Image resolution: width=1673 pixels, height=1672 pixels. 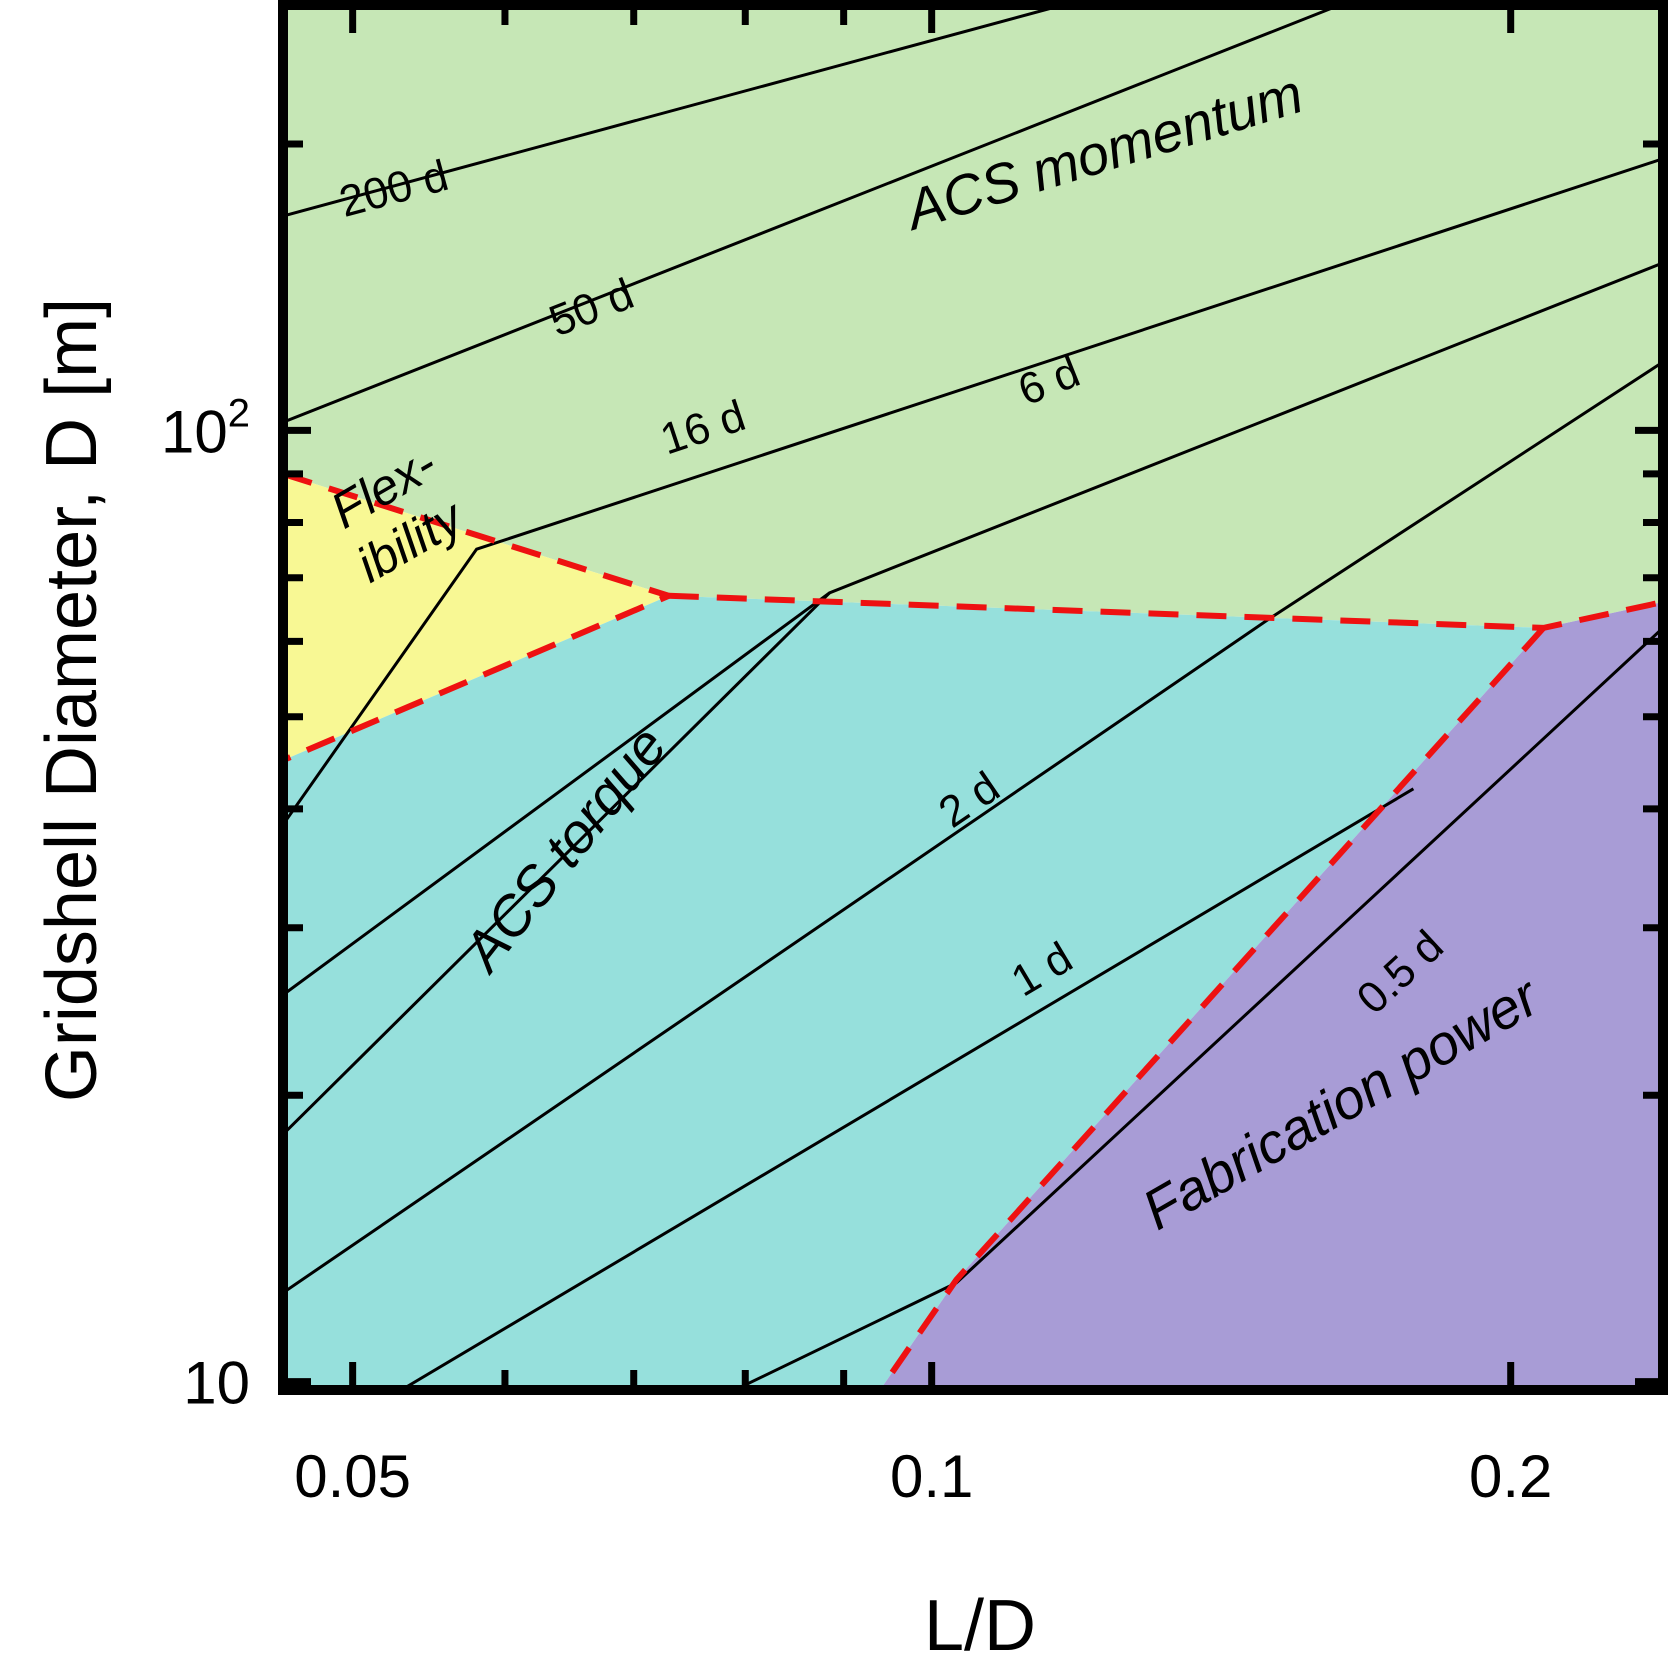 I want to click on y-tick-label-100: 102, so click(x=205, y=428).